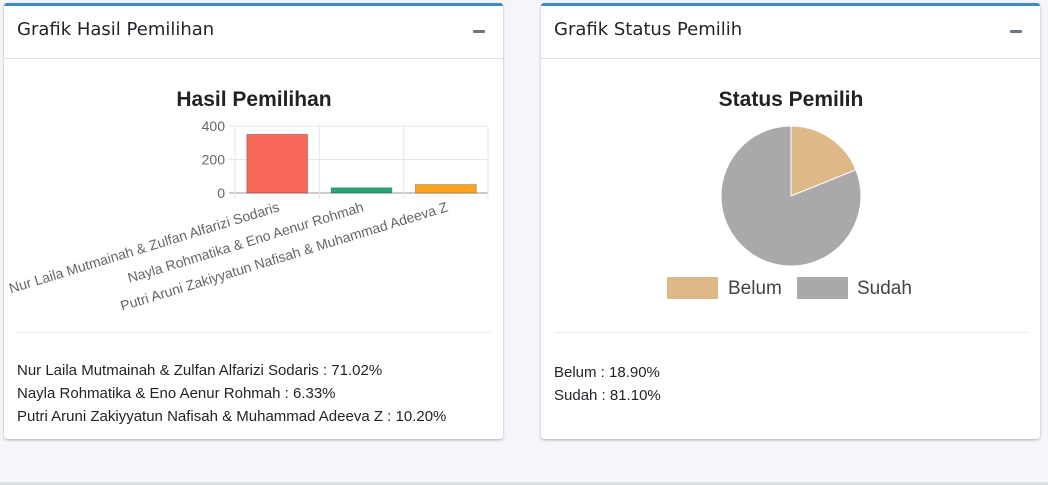 Image resolution: width=1048 pixels, height=485 pixels. I want to click on pie-chart: Status Pemilih Belum Sudah, so click(789, 193).